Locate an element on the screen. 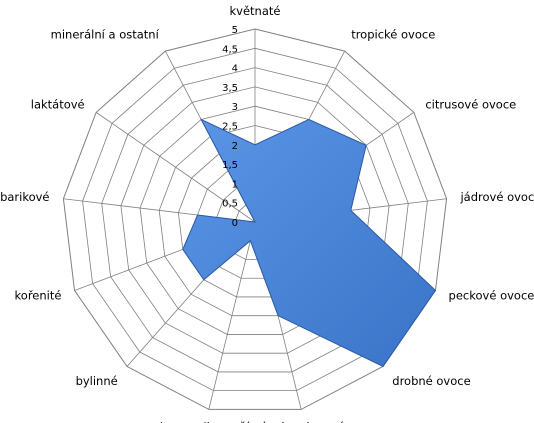 Image resolution: width=534 pixels, height=423 pixels. axis-label-11: laktátové is located at coordinates (58, 104).